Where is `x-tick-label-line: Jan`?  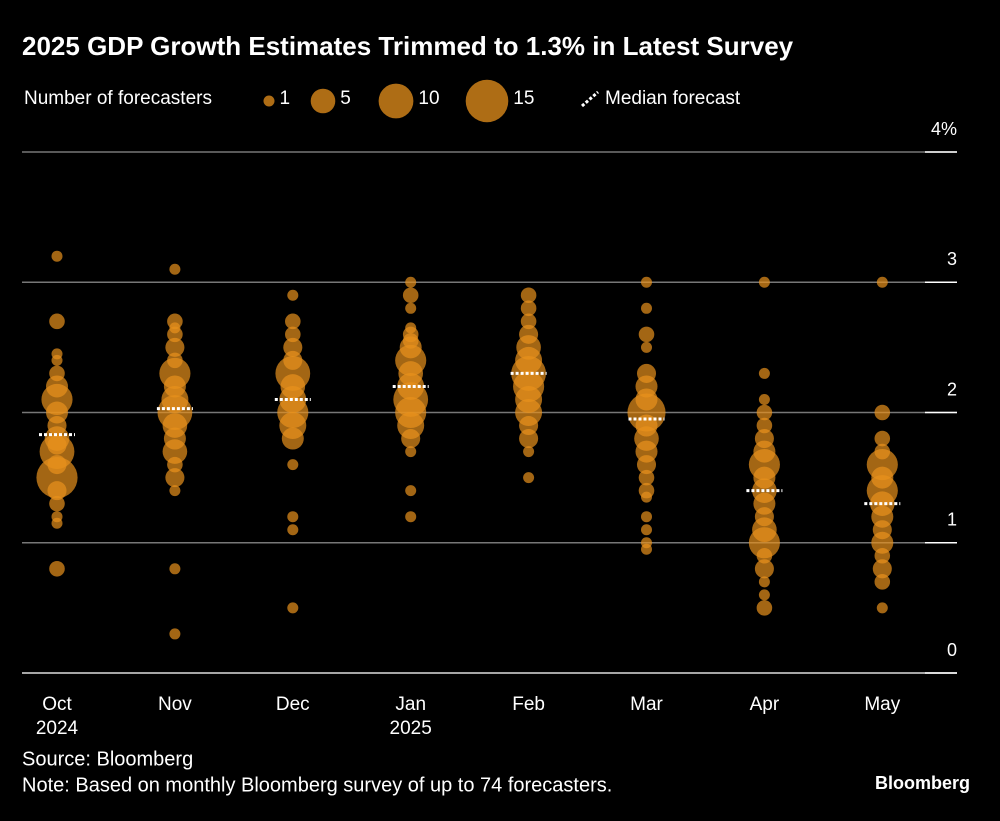
x-tick-label-line: Jan is located at coordinates (410, 704).